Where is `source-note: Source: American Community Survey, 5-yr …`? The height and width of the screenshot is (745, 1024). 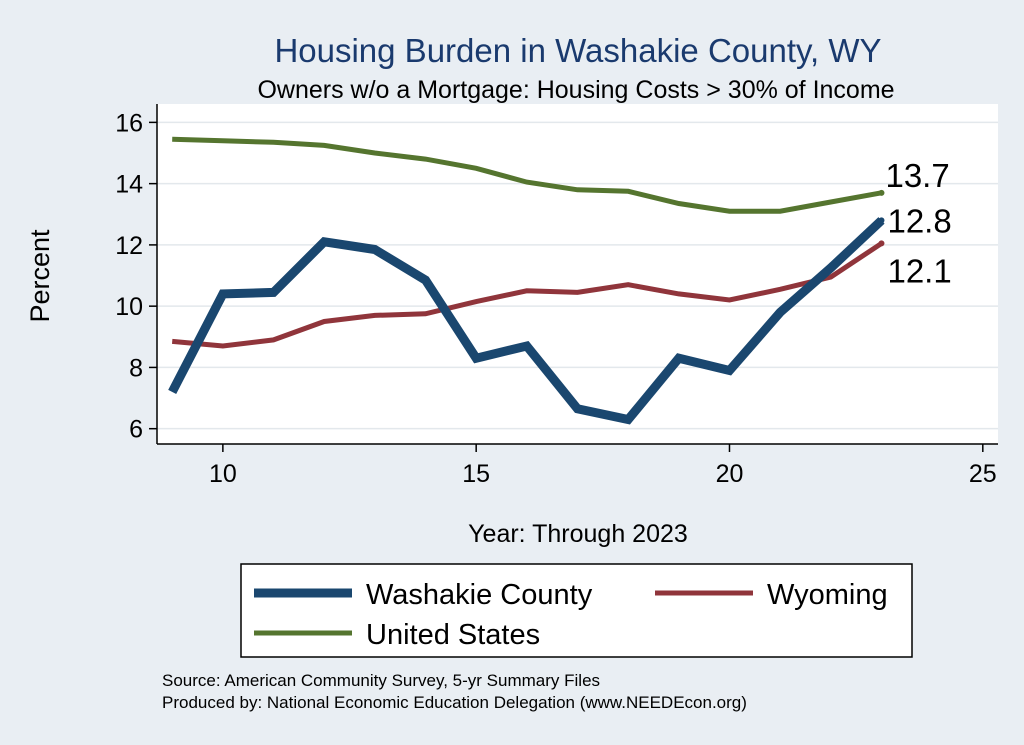
source-note: Source: American Community Survey, 5-yr … is located at coordinates (381, 680).